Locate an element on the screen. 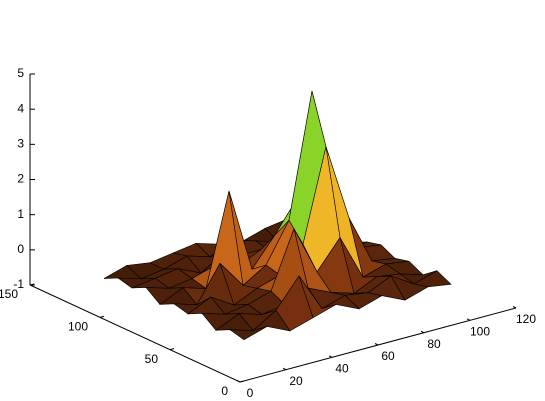  x-tick-label: 120 is located at coordinates (526, 319).